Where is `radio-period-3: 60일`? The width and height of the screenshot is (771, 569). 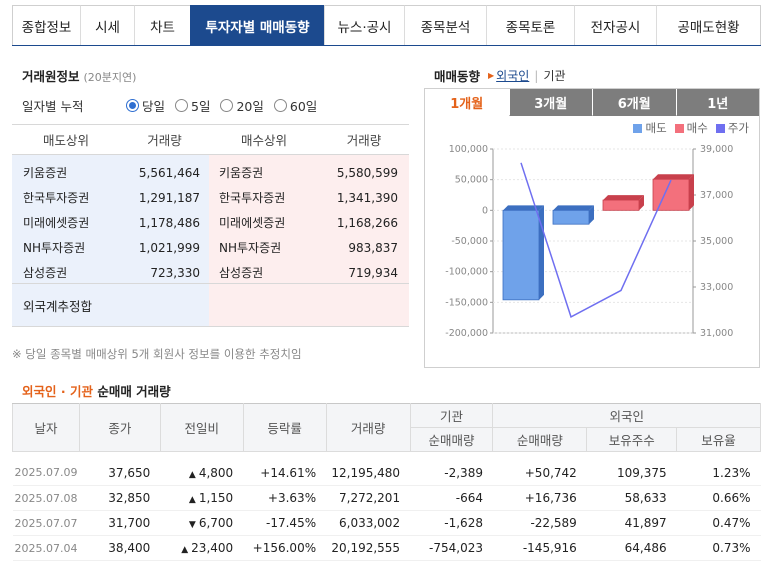
radio-period-3: 60일 is located at coordinates (295, 105).